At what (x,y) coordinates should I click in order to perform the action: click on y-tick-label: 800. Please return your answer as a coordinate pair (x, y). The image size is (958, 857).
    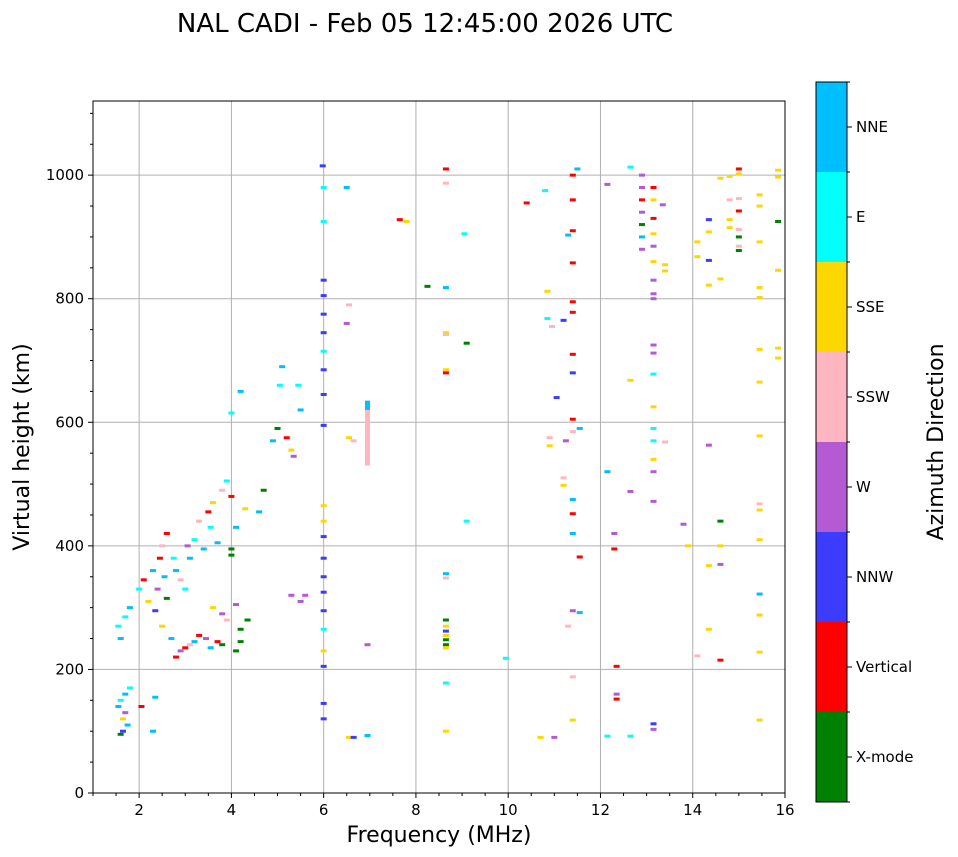
    Looking at the image, I should click on (69, 299).